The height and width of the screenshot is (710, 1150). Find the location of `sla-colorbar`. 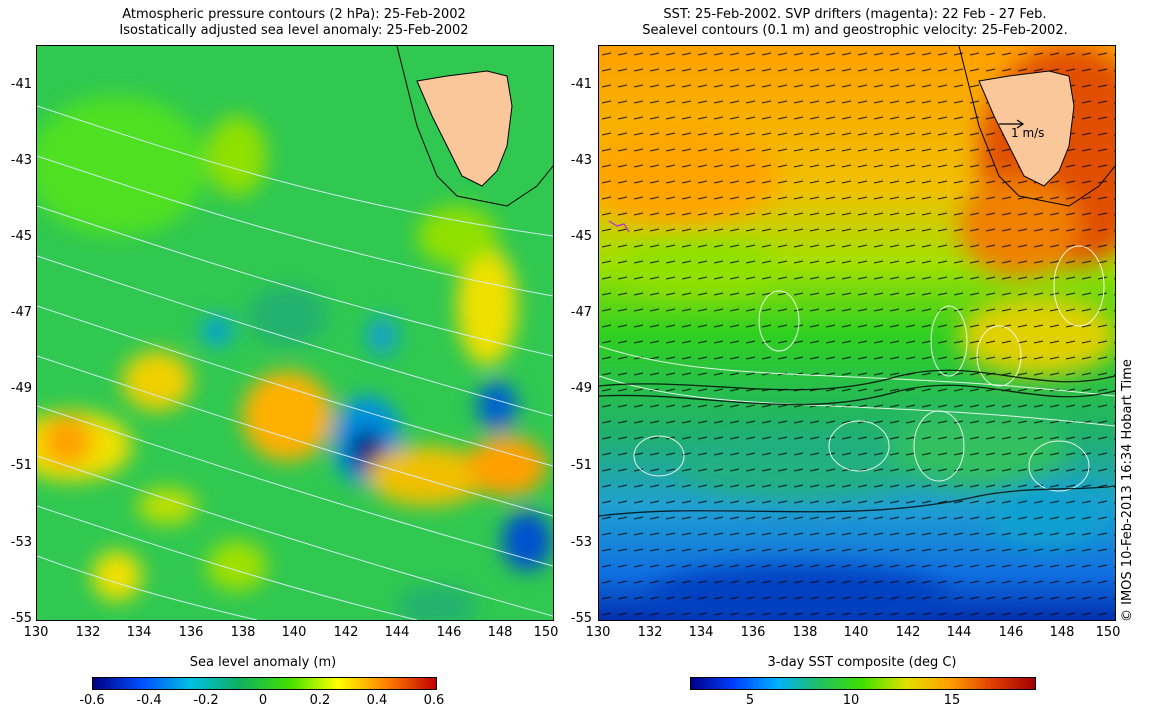

sla-colorbar is located at coordinates (264, 683).